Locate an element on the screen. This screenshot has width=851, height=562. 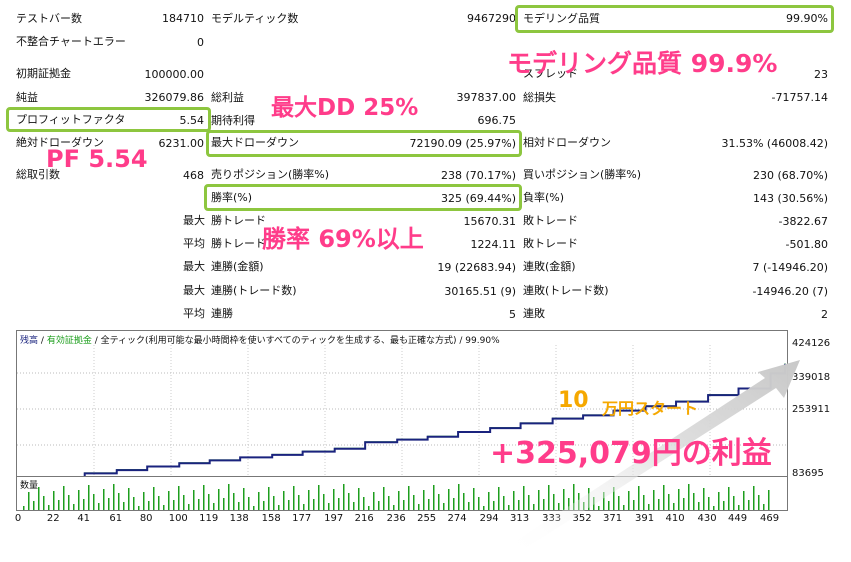
pf-annotation: PF 5.54 is located at coordinates (97, 159).